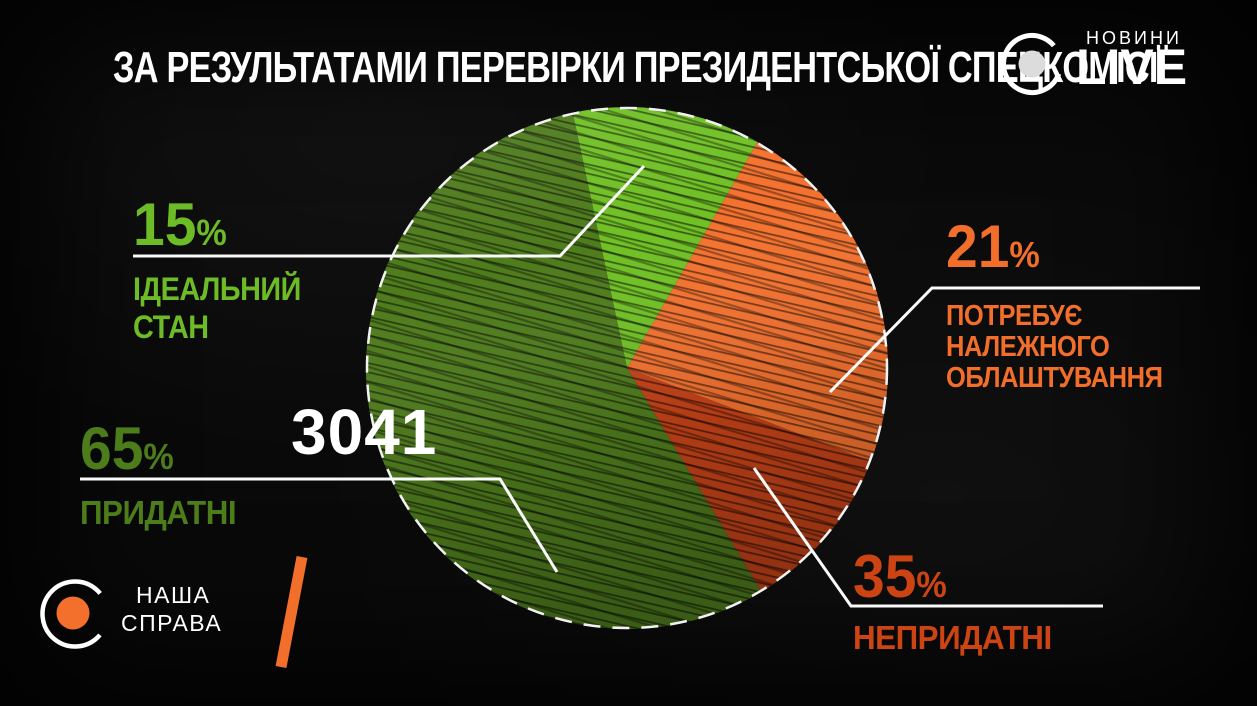 Image resolution: width=1257 pixels, height=706 pixels. What do you see at coordinates (927, 537) in the screenshot?
I see `leader-unfit` at bounding box center [927, 537].